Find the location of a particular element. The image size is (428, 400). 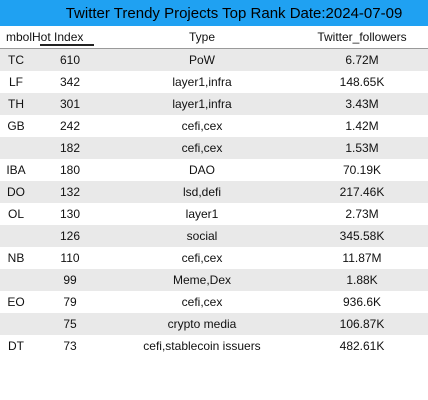

cell-hot-index: 180 is located at coordinates (70, 170).